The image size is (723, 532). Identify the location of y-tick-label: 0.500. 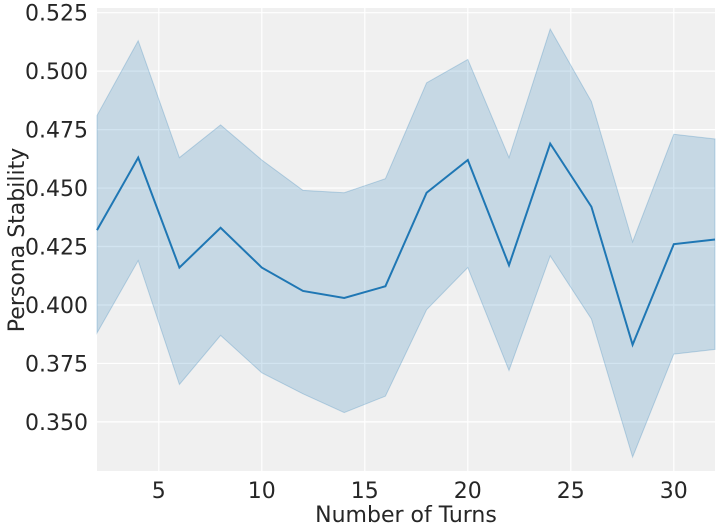
(56, 72).